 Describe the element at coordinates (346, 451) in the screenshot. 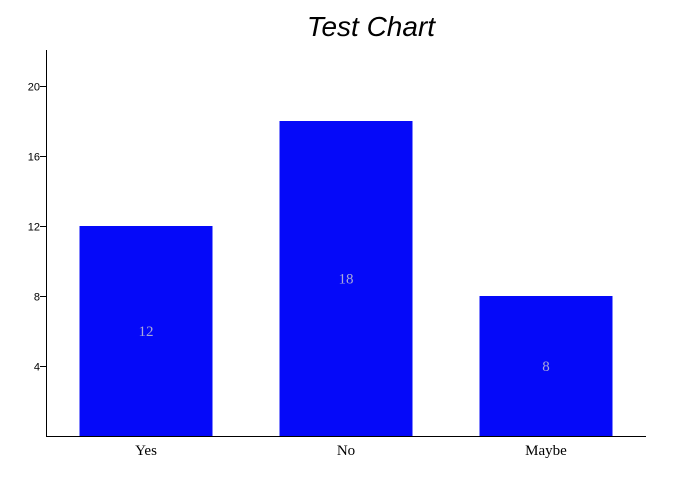

I see `x-tick-label-no: No` at that location.